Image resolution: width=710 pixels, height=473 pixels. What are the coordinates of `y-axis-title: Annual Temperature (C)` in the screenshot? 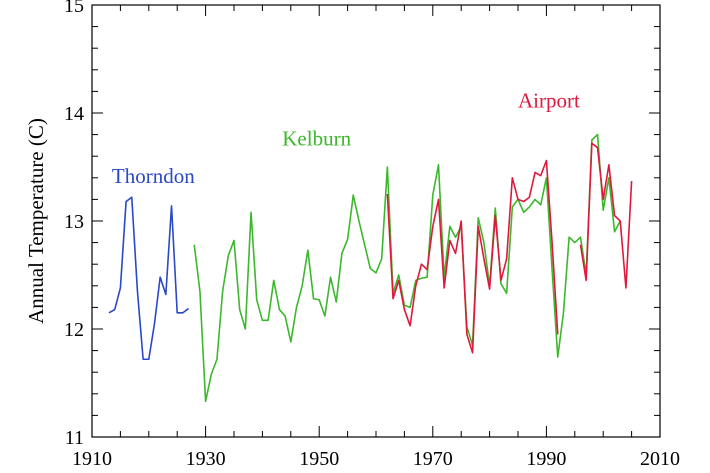 It's located at (36, 221).